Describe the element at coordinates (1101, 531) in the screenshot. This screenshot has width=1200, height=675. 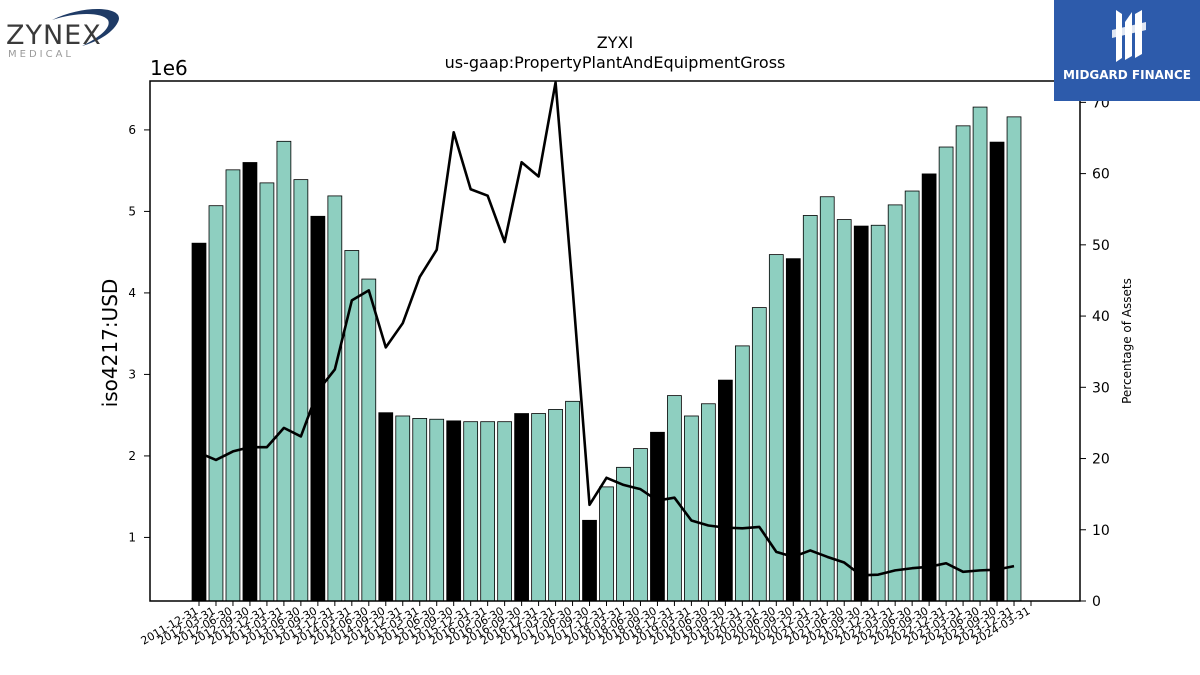
I see `y2-tick-label: 10` at that location.